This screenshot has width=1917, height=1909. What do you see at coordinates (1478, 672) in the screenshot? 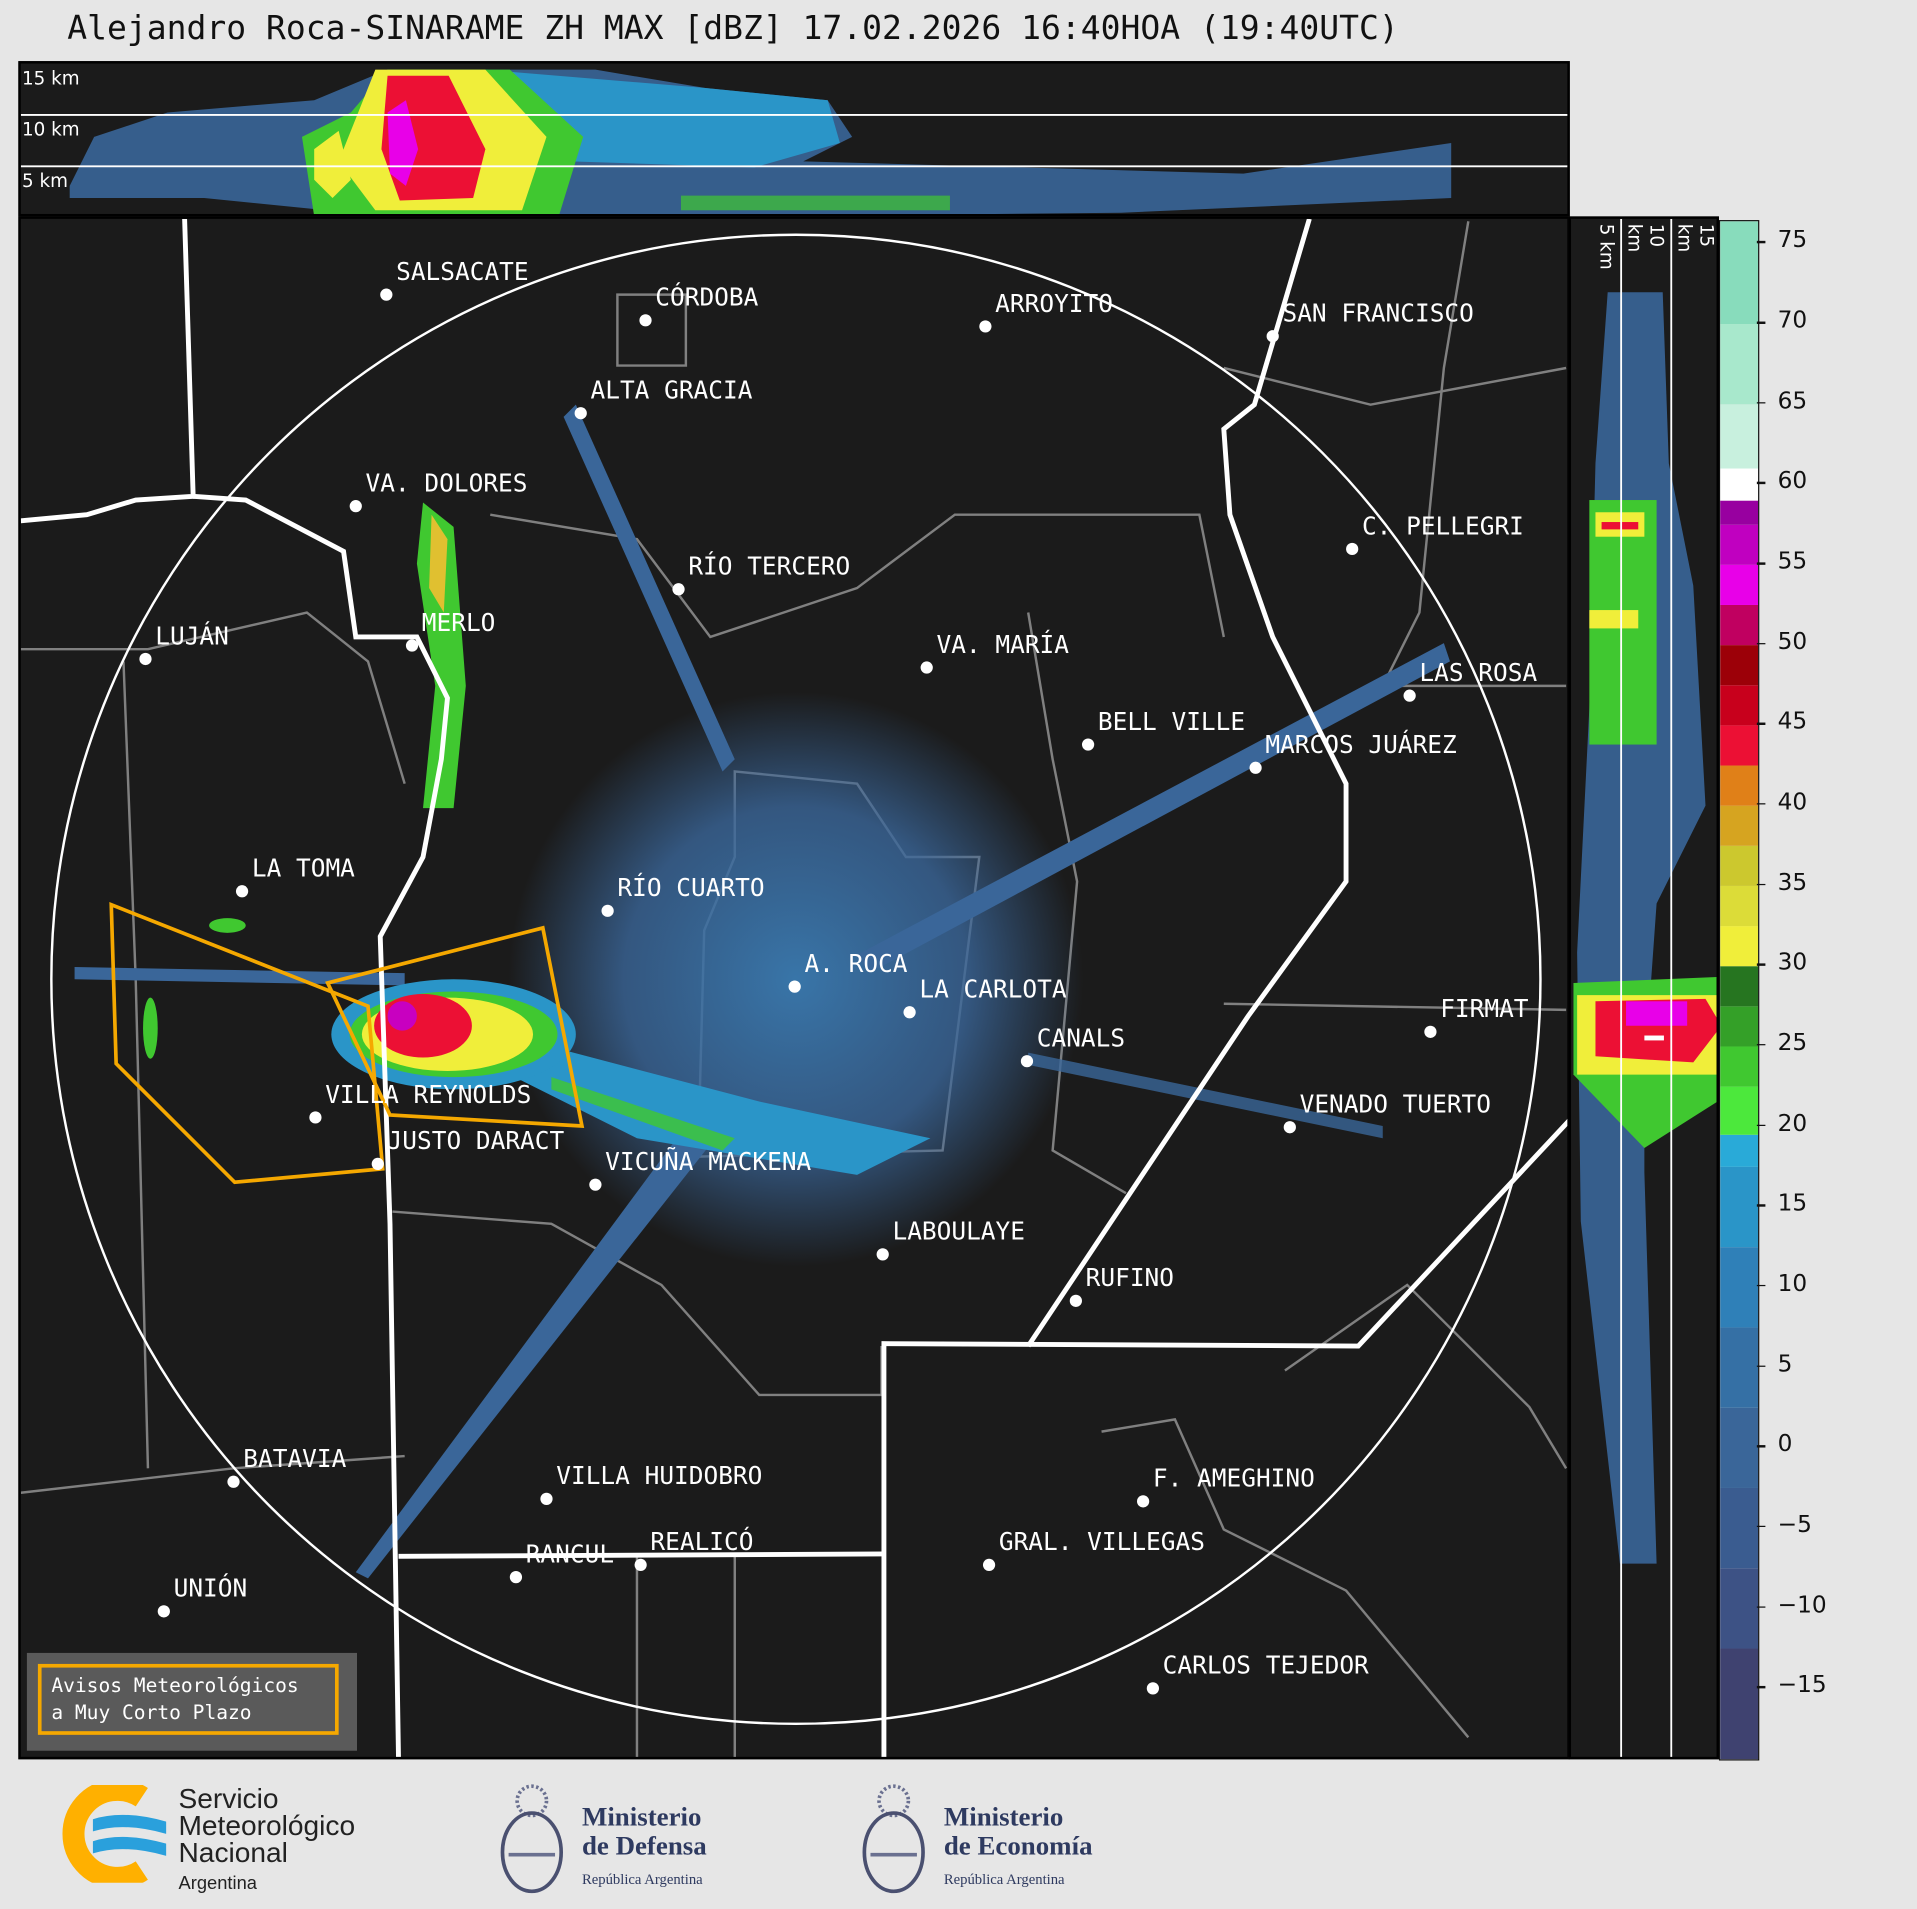
I see `city-label: LAS ROSA` at bounding box center [1478, 672].